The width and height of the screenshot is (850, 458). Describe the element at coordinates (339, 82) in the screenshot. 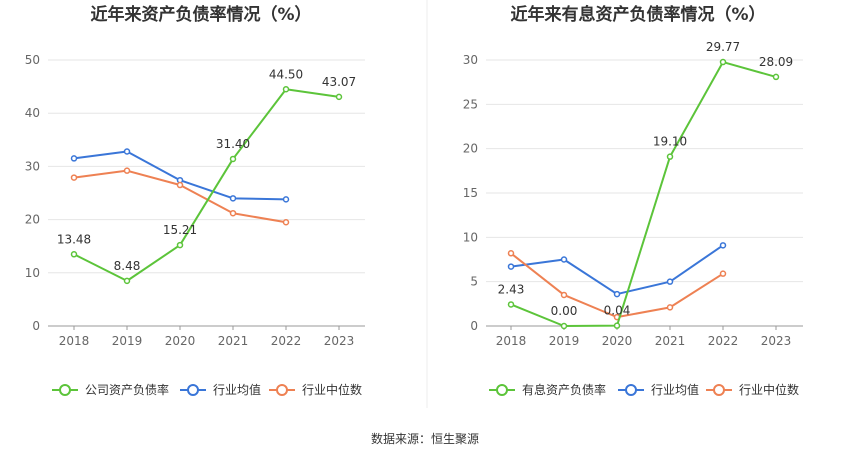

I see `data-label: 43.07` at that location.